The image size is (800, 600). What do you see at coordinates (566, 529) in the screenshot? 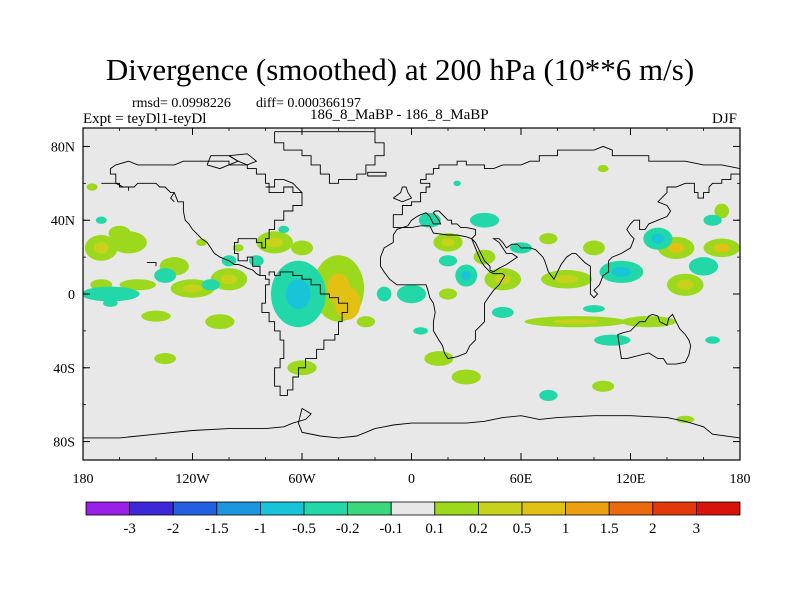
I see `colorbar-label: 1` at bounding box center [566, 529].